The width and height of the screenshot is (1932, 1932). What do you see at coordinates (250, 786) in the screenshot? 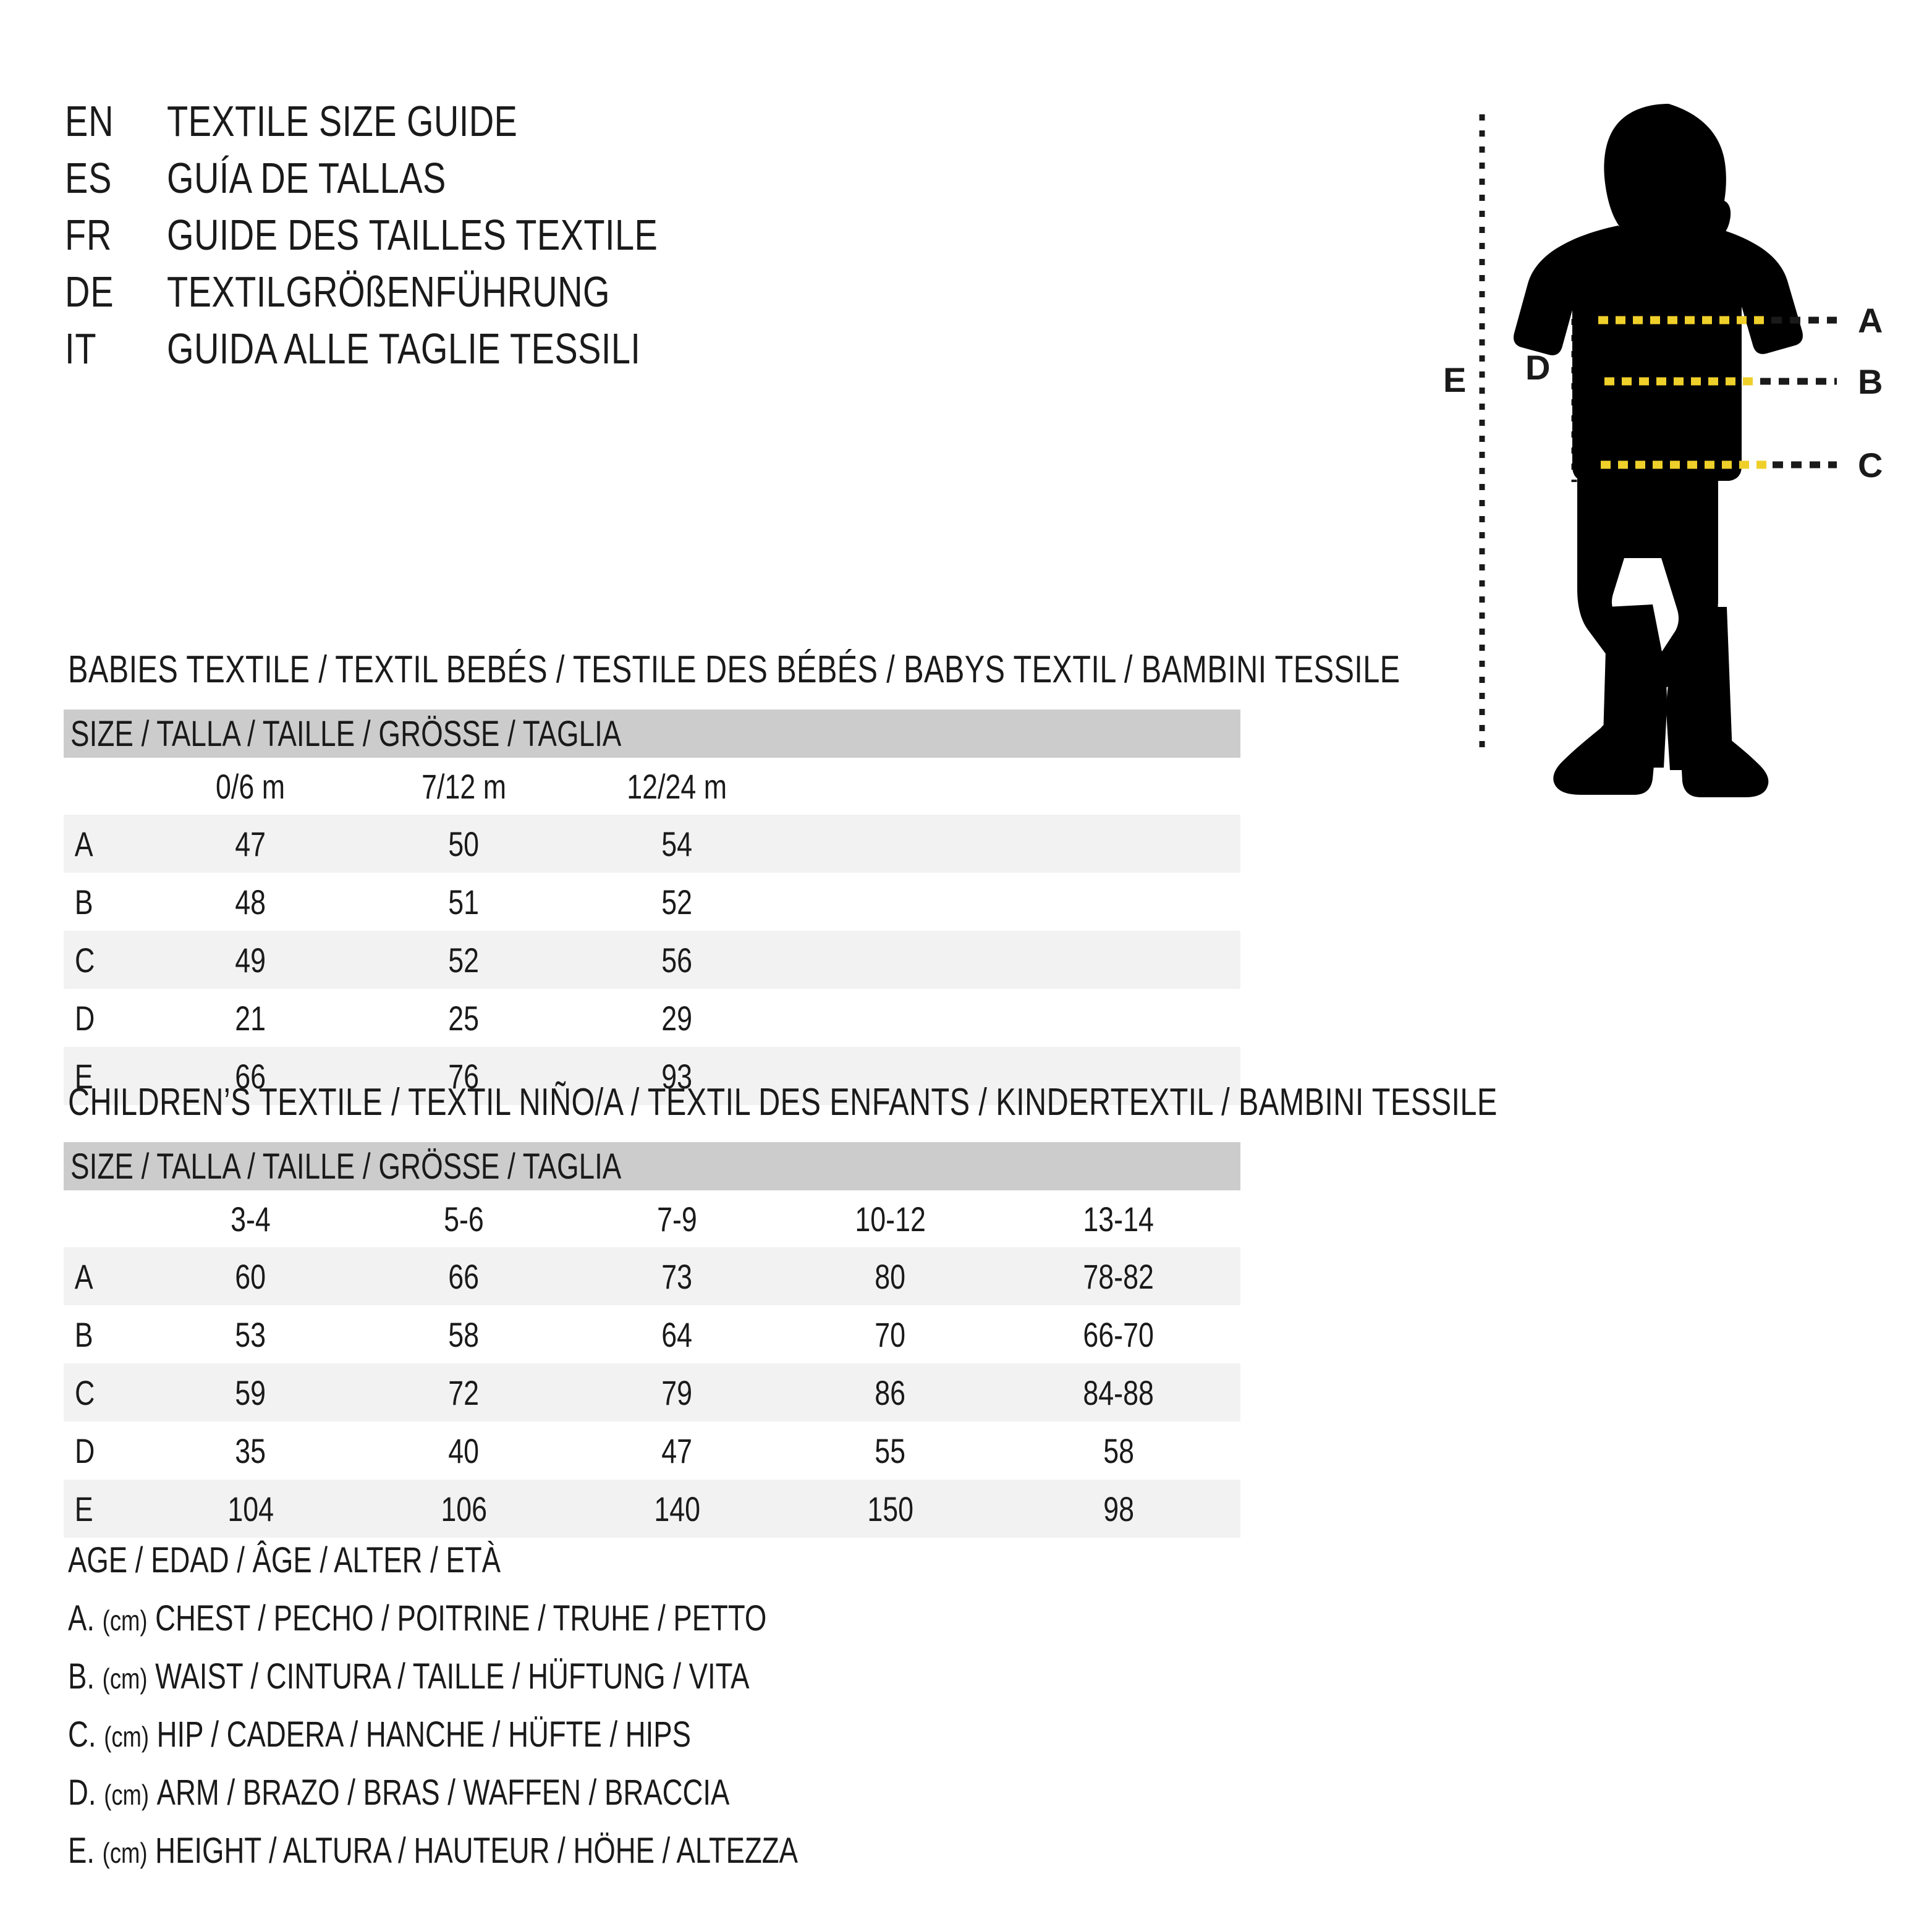
I see `column-header-cell: 0/6 m` at bounding box center [250, 786].